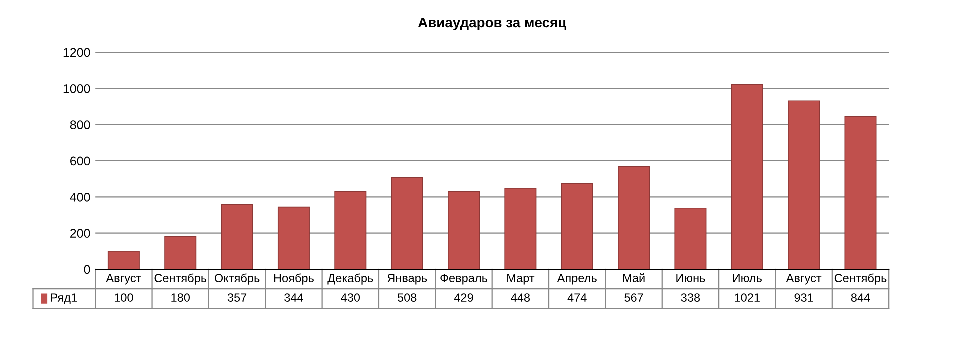  Describe the element at coordinates (80, 161) in the screenshot. I see `y-tick-label: 600` at that location.